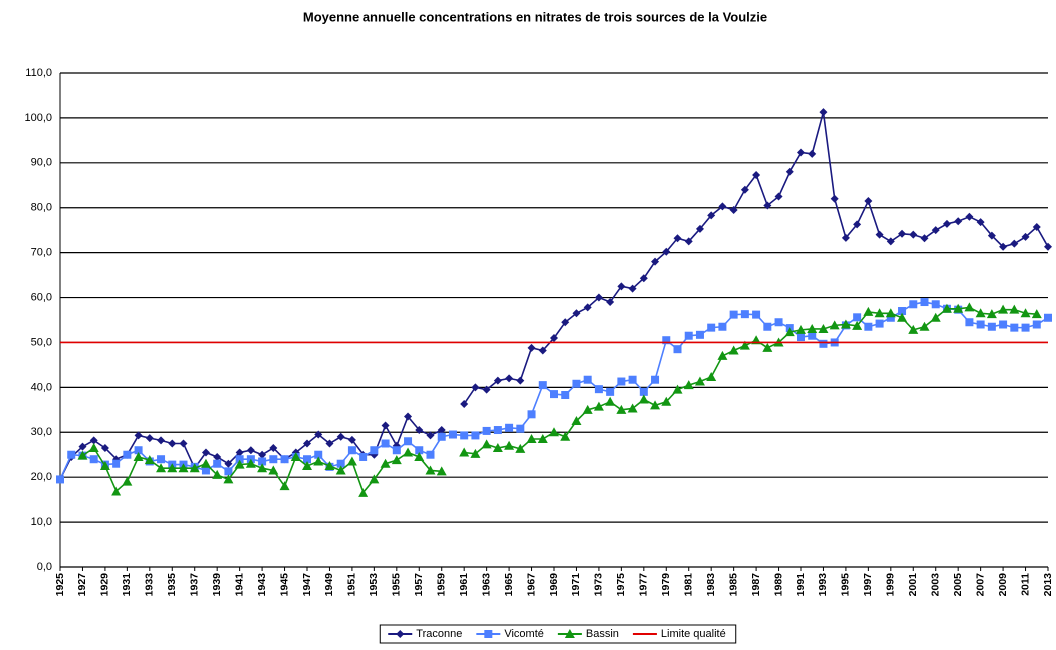  I want to click on x-tick-label: 2007, so click(980, 585).